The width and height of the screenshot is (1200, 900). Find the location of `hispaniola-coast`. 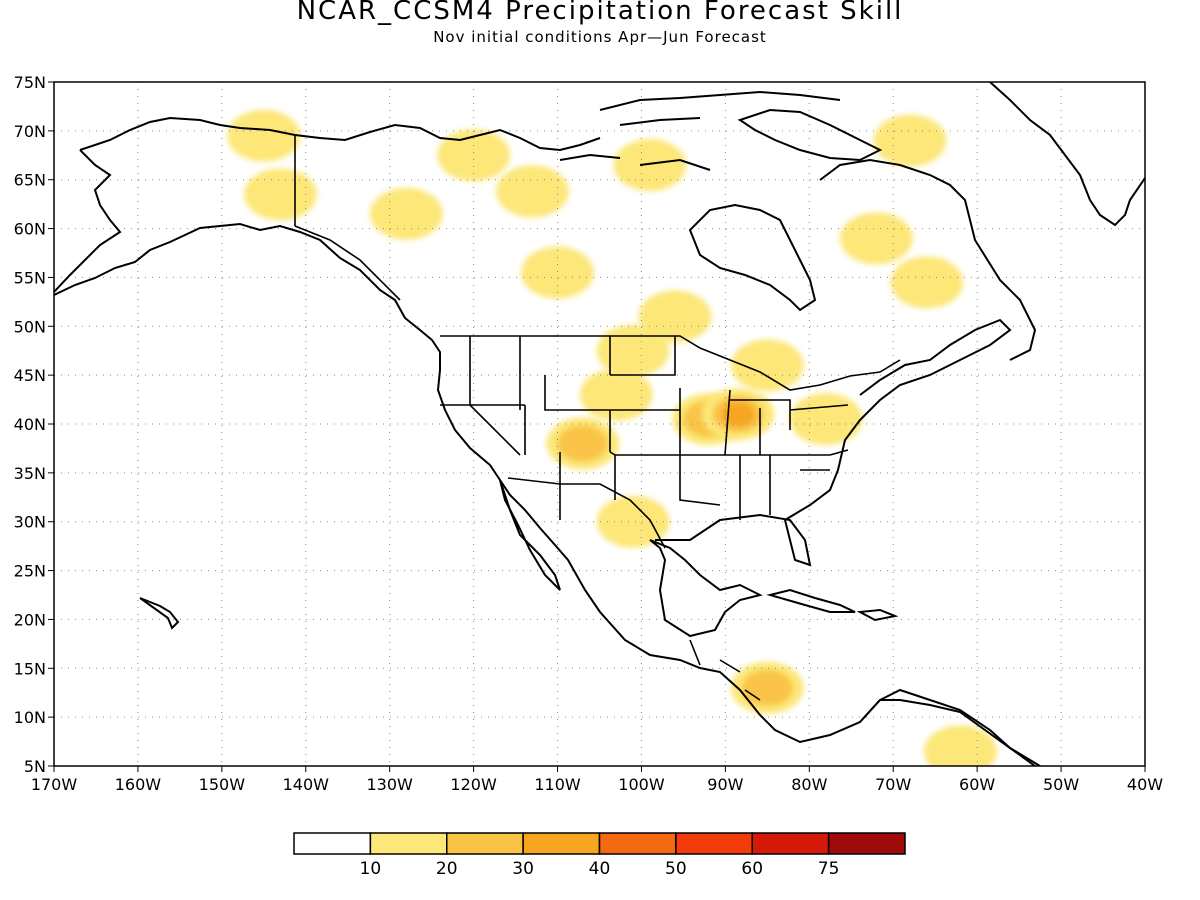

hispaniola-coast is located at coordinates (877, 615).